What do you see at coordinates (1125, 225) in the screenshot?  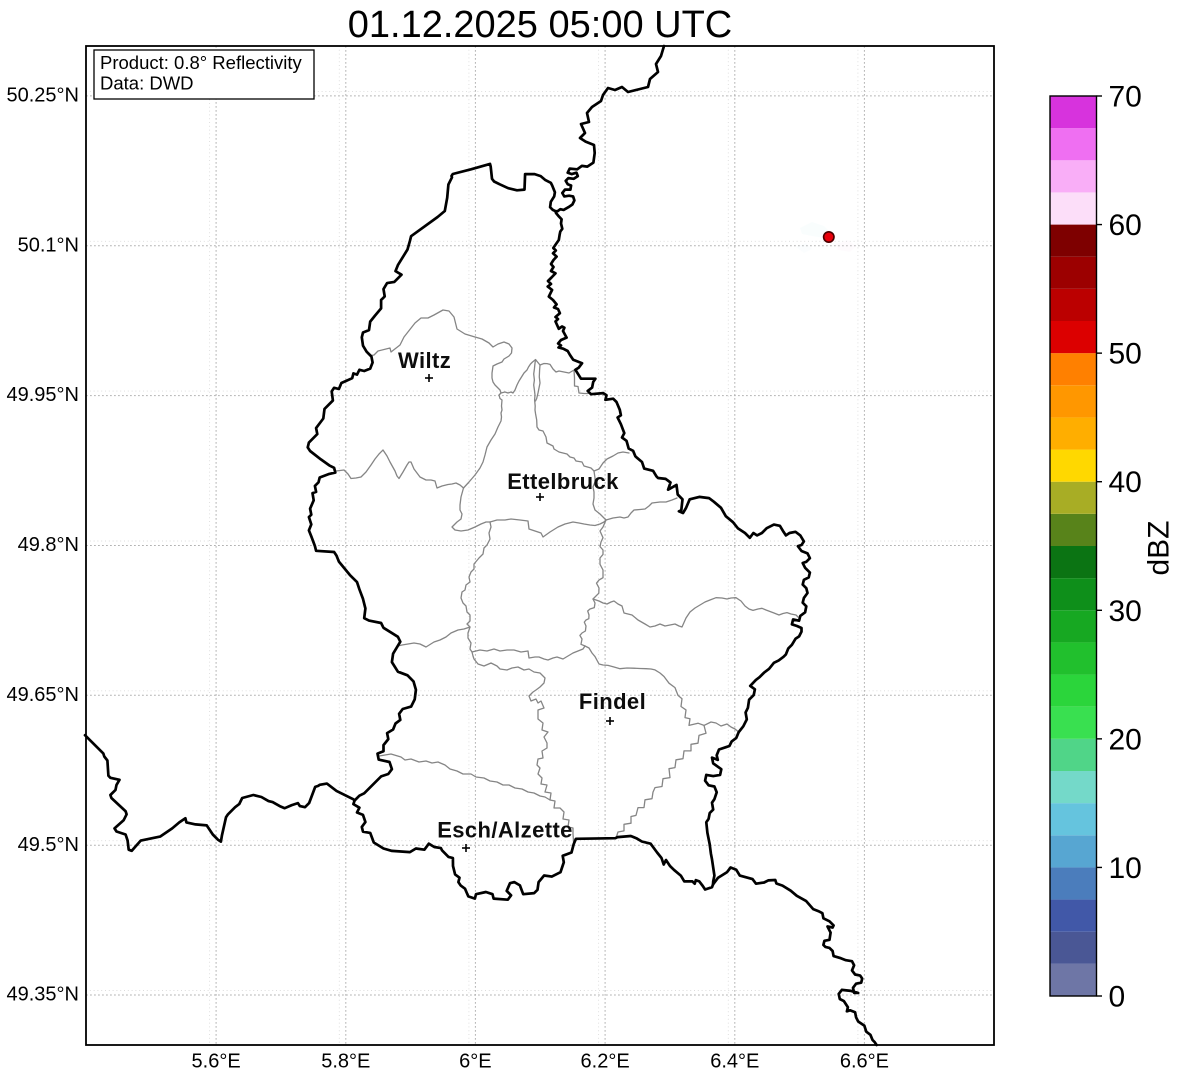 I see `svg-text: 60` at bounding box center [1125, 225].